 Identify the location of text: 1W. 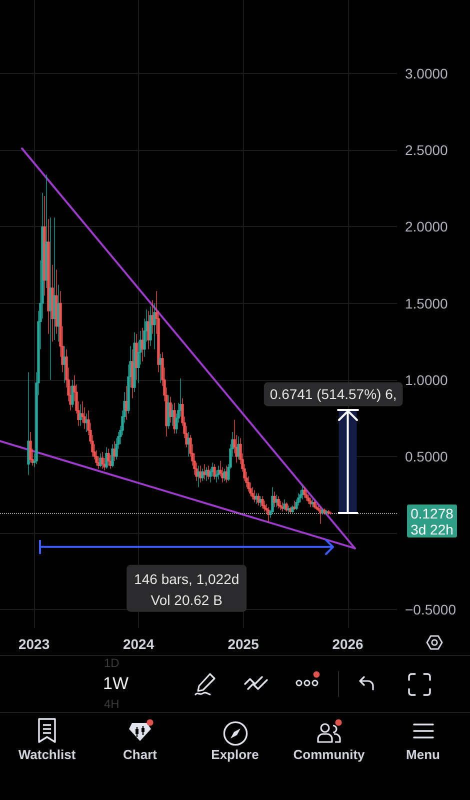
(115, 684).